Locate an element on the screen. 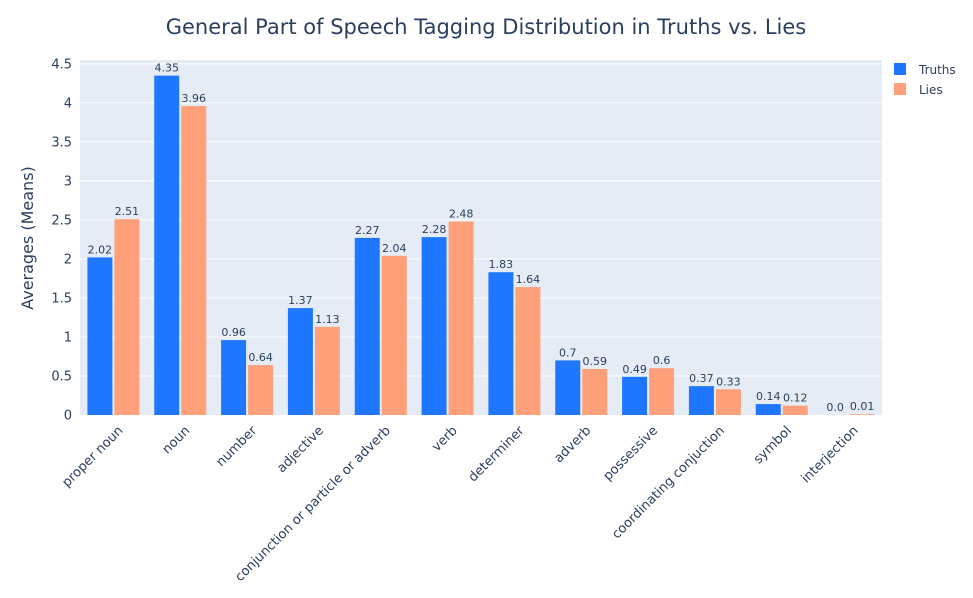 This screenshot has width=973, height=598. bar-value-label: 0.14 is located at coordinates (768, 396).